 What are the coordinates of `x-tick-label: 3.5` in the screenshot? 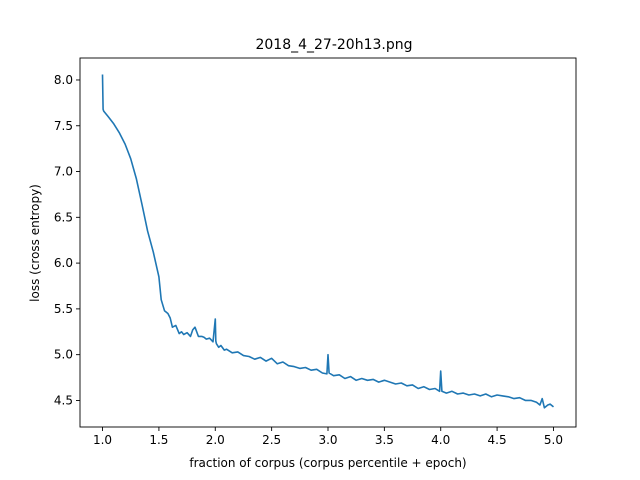 It's located at (384, 440).